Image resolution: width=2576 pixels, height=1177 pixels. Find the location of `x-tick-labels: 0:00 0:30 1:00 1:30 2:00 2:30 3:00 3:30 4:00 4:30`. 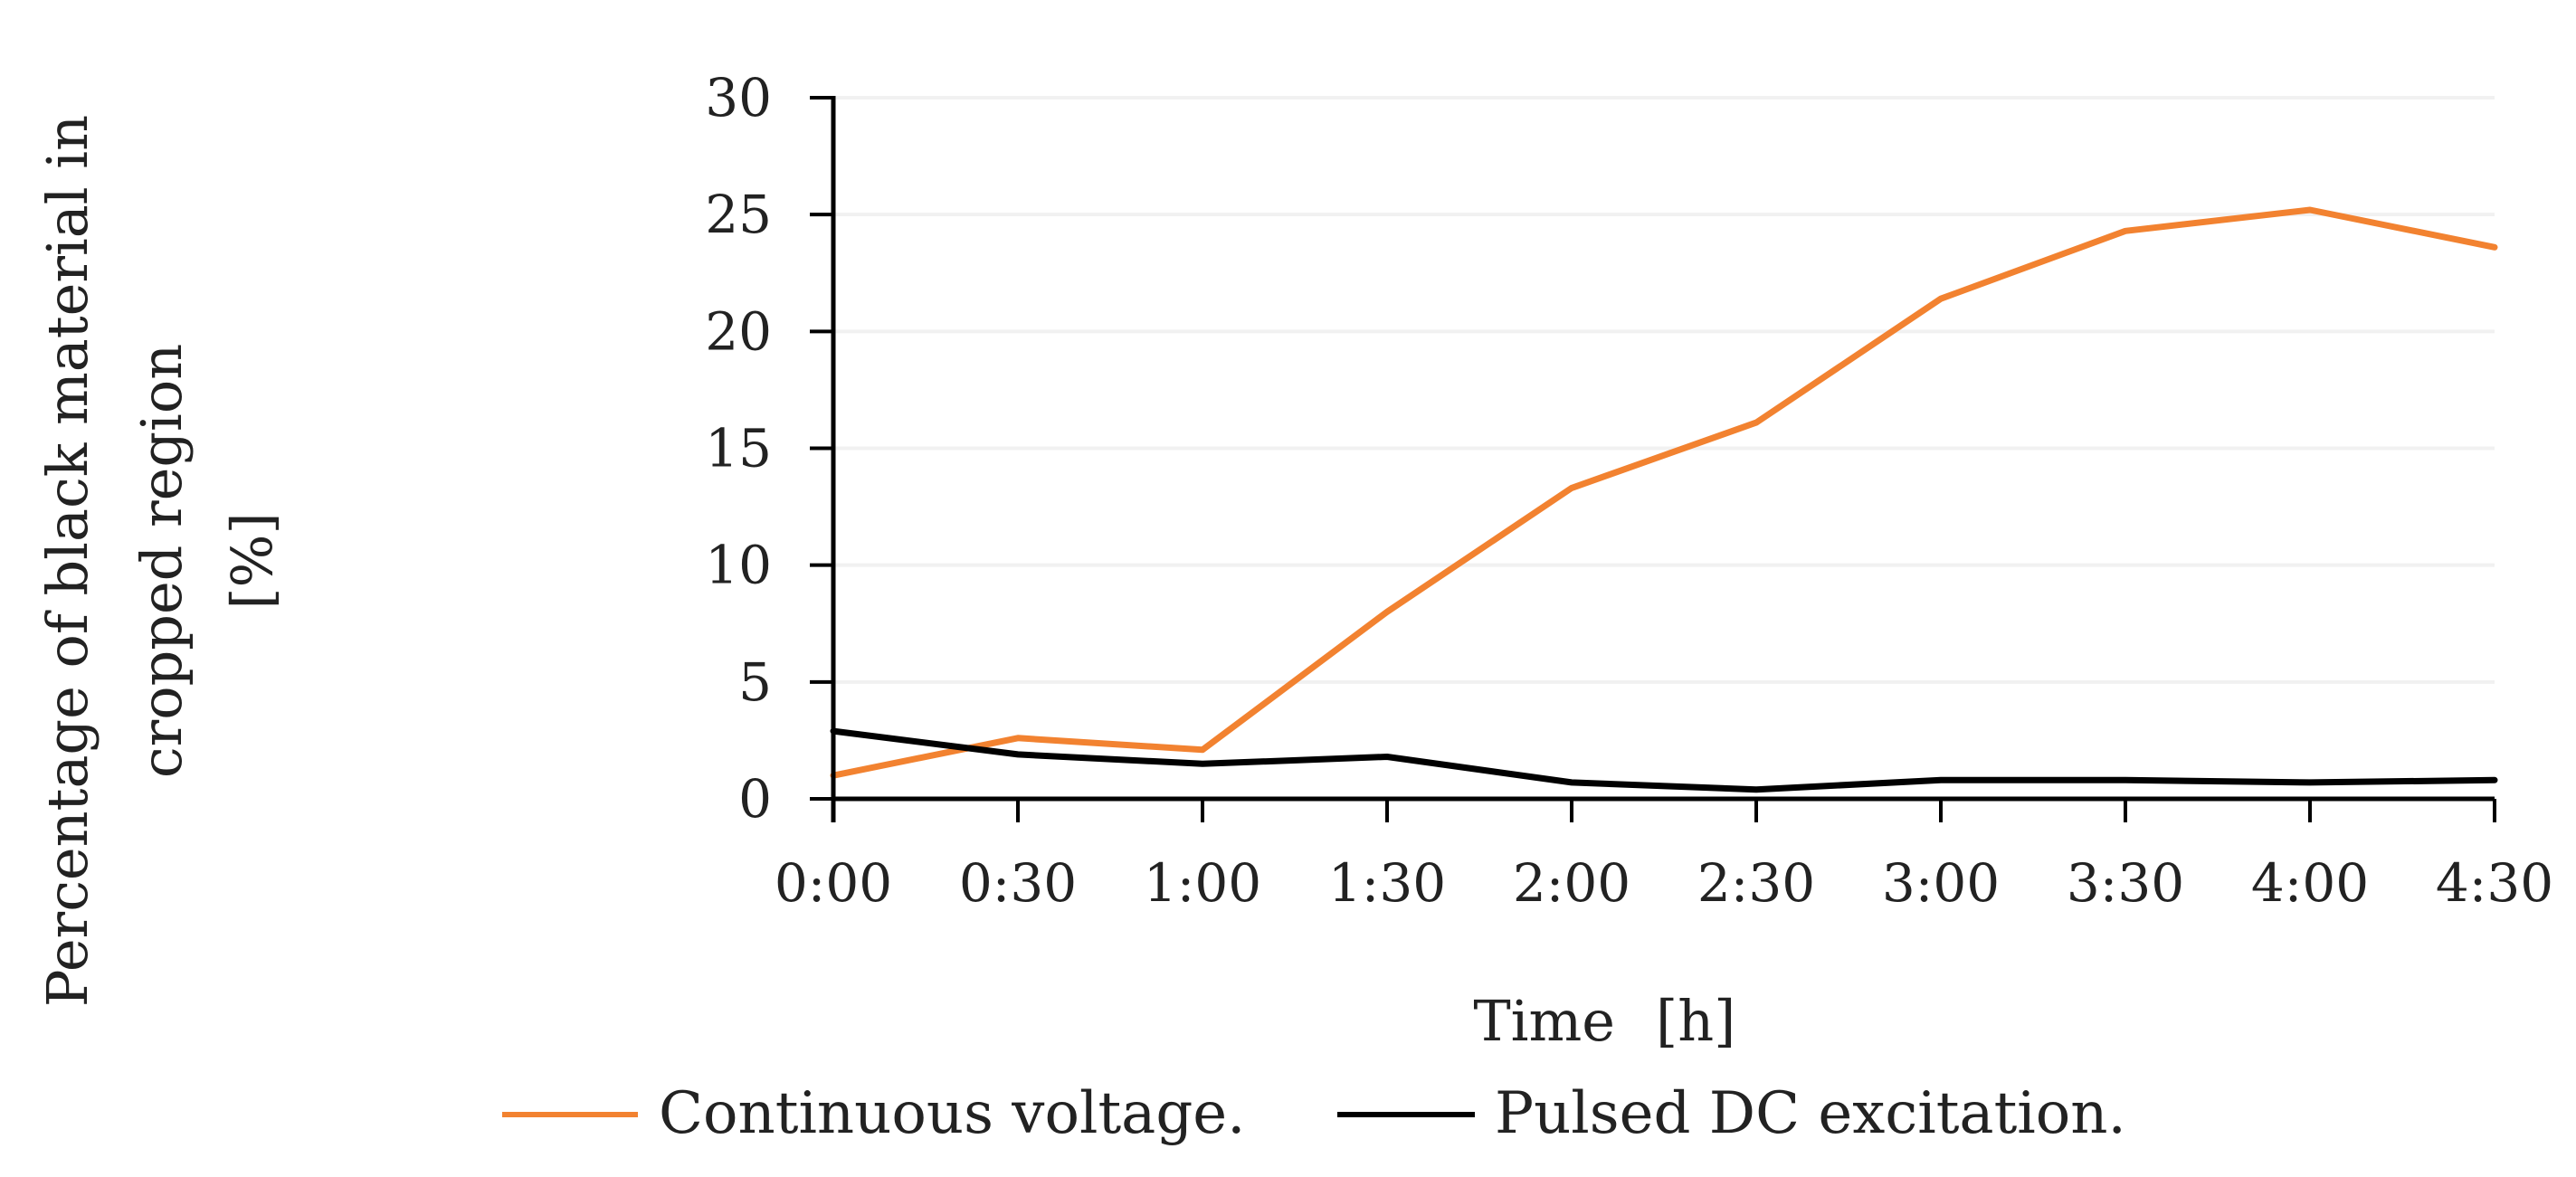

x-tick-labels: 0:00 0:30 1:00 1:30 2:00 2:30 3:00 3:30 4:00 4:30 is located at coordinates (1664, 883).